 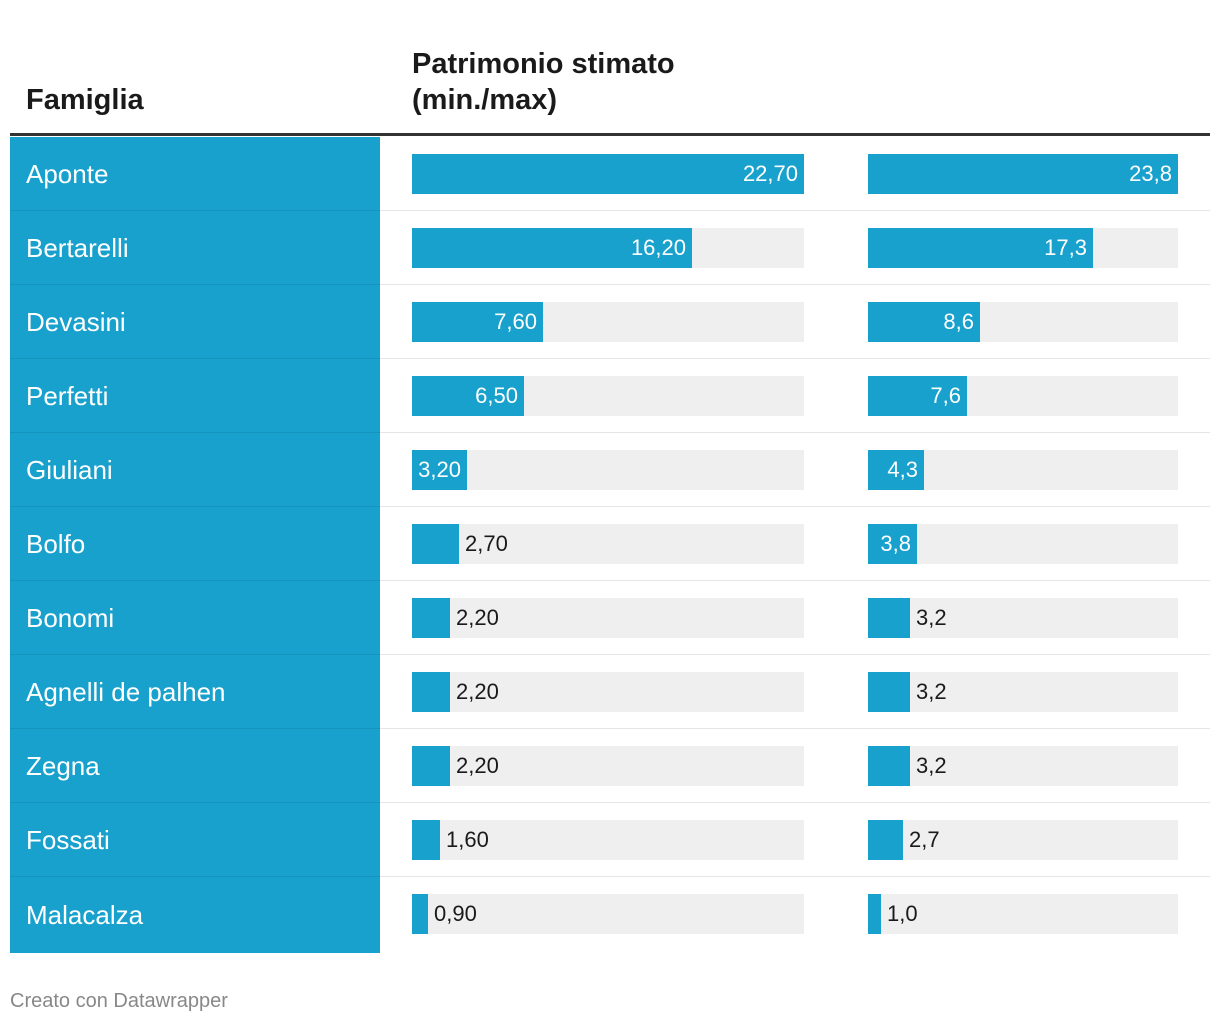 I want to click on family-name-cell: Bonomi, so click(x=195, y=618).